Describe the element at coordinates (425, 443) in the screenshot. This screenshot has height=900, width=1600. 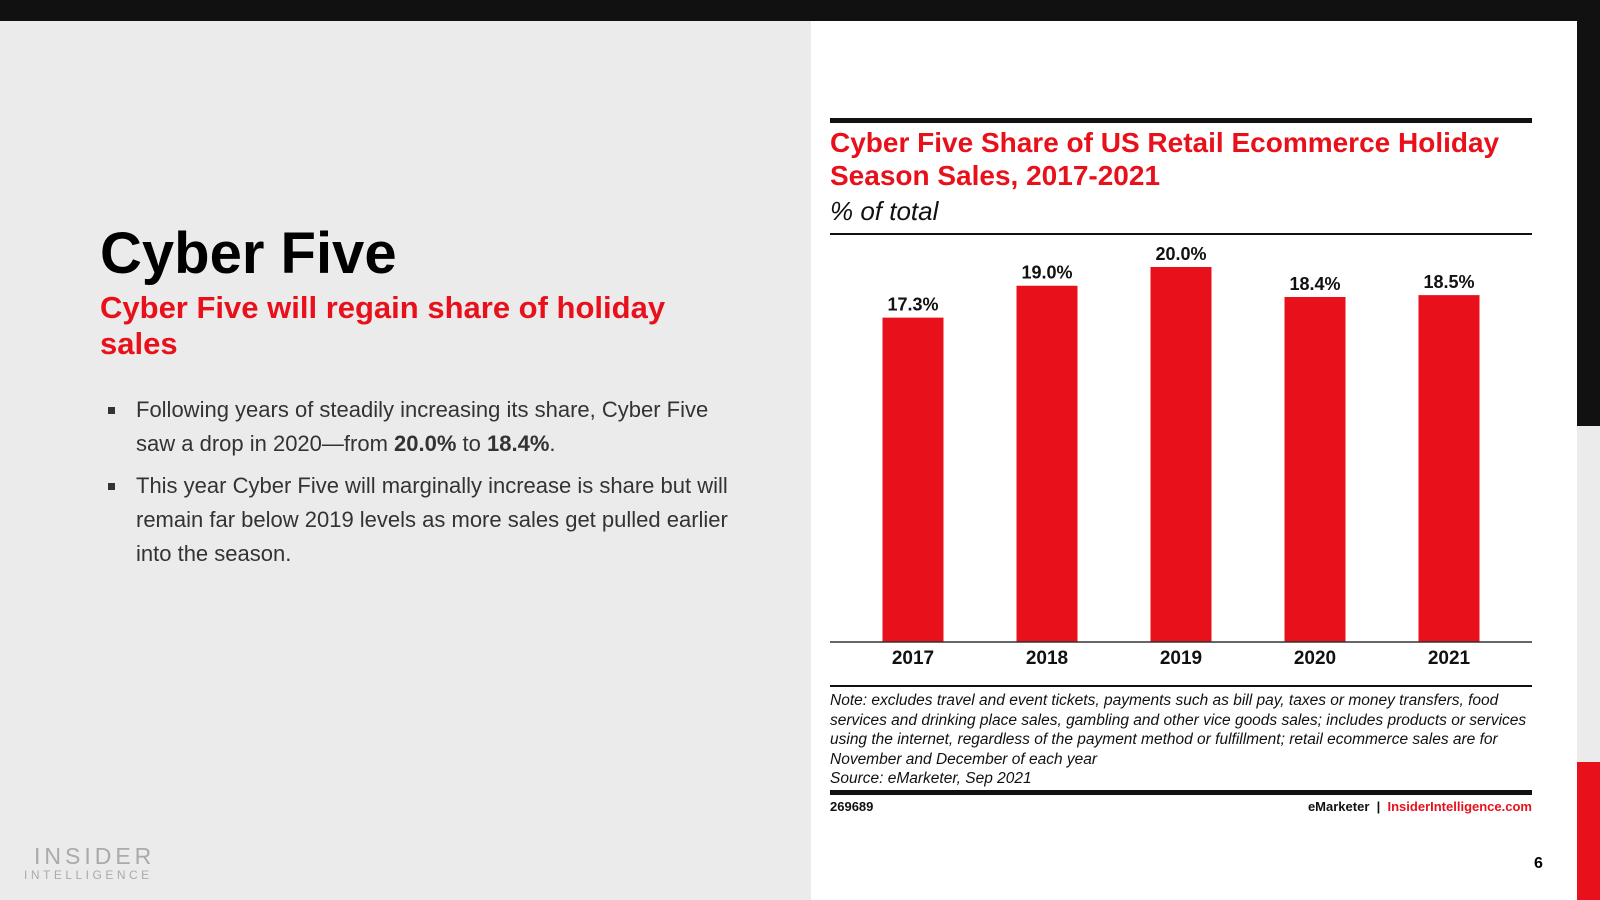
I see `bullet-text: 20.0%` at that location.